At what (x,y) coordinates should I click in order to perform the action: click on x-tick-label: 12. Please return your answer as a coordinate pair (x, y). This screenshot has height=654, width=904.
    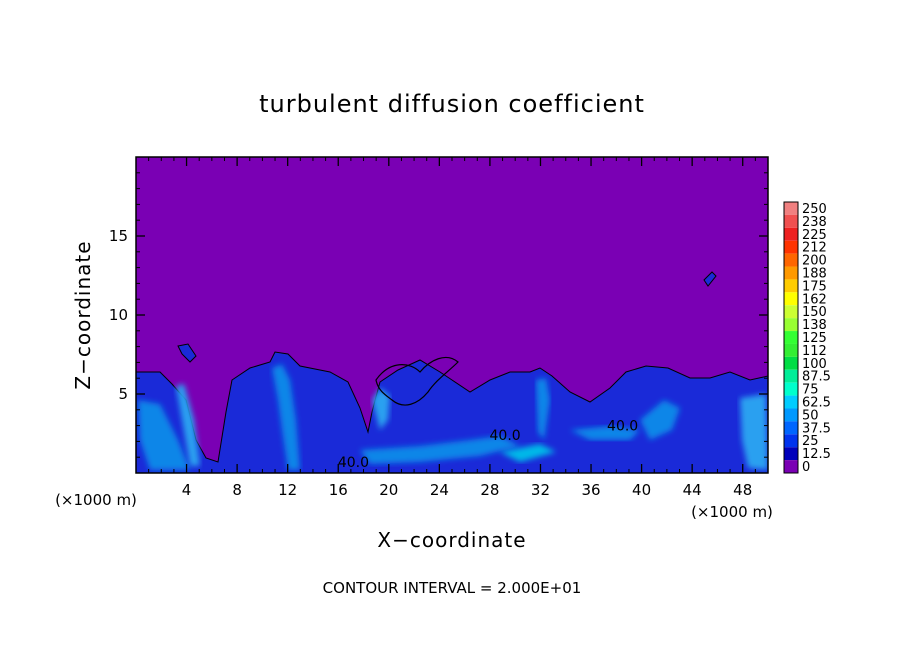
    Looking at the image, I should click on (287, 490).